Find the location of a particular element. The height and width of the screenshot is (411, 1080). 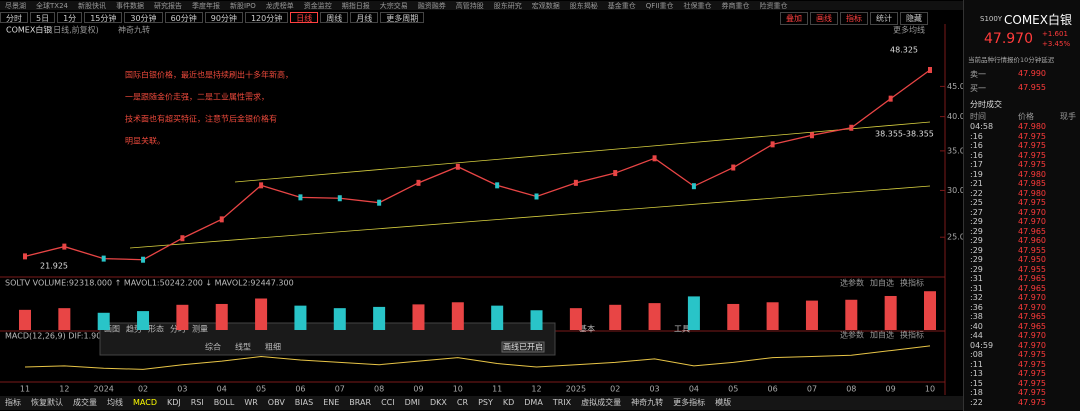

tool-tab: 叠加 is located at coordinates (794, 18).